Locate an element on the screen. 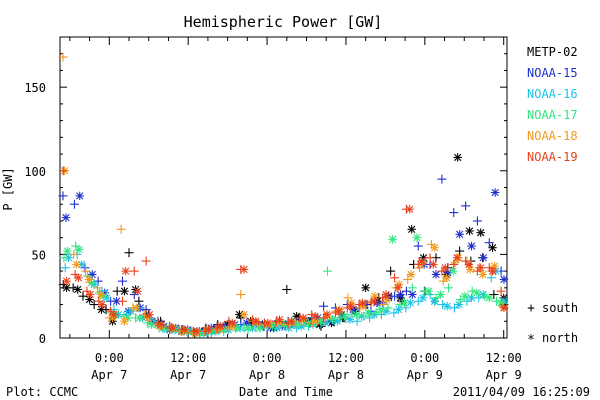 The image size is (600, 400). legend-item-noaa-15: NOAA-15 is located at coordinates (552, 73).